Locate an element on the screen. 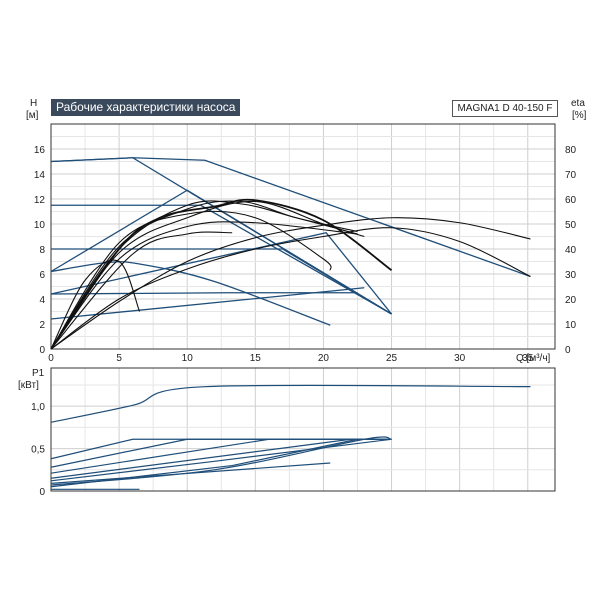 The image size is (600, 600). head-y-tick-label: 8 is located at coordinates (42, 250).